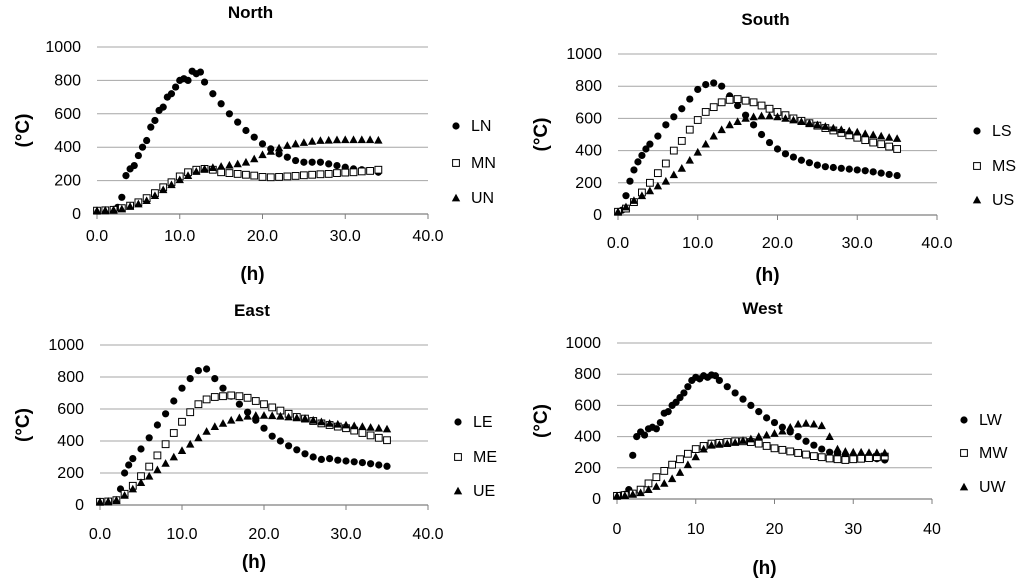  What do you see at coordinates (853, 529) in the screenshot?
I see `west-x-tick-label: 30` at bounding box center [853, 529].